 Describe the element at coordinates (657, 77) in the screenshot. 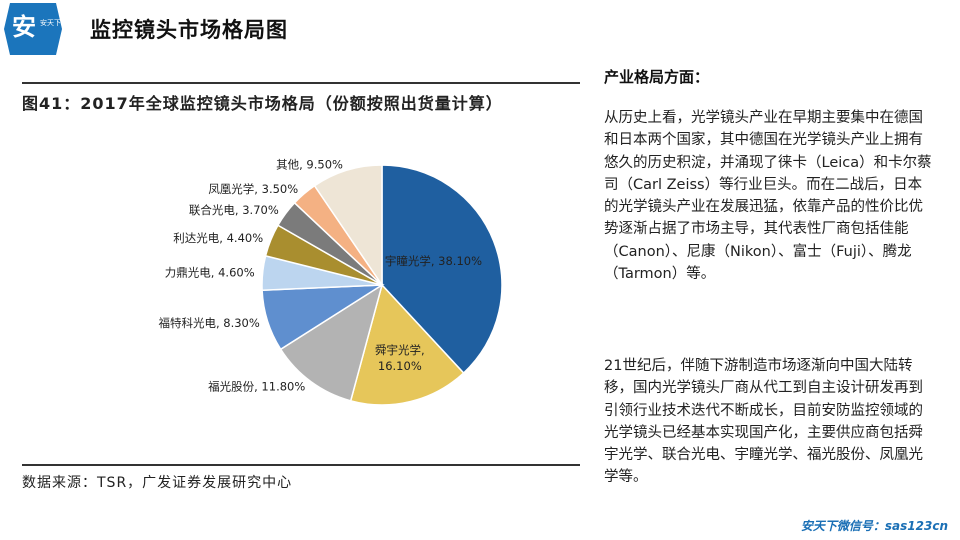

I see `section-heading: 产业格局方面：` at that location.